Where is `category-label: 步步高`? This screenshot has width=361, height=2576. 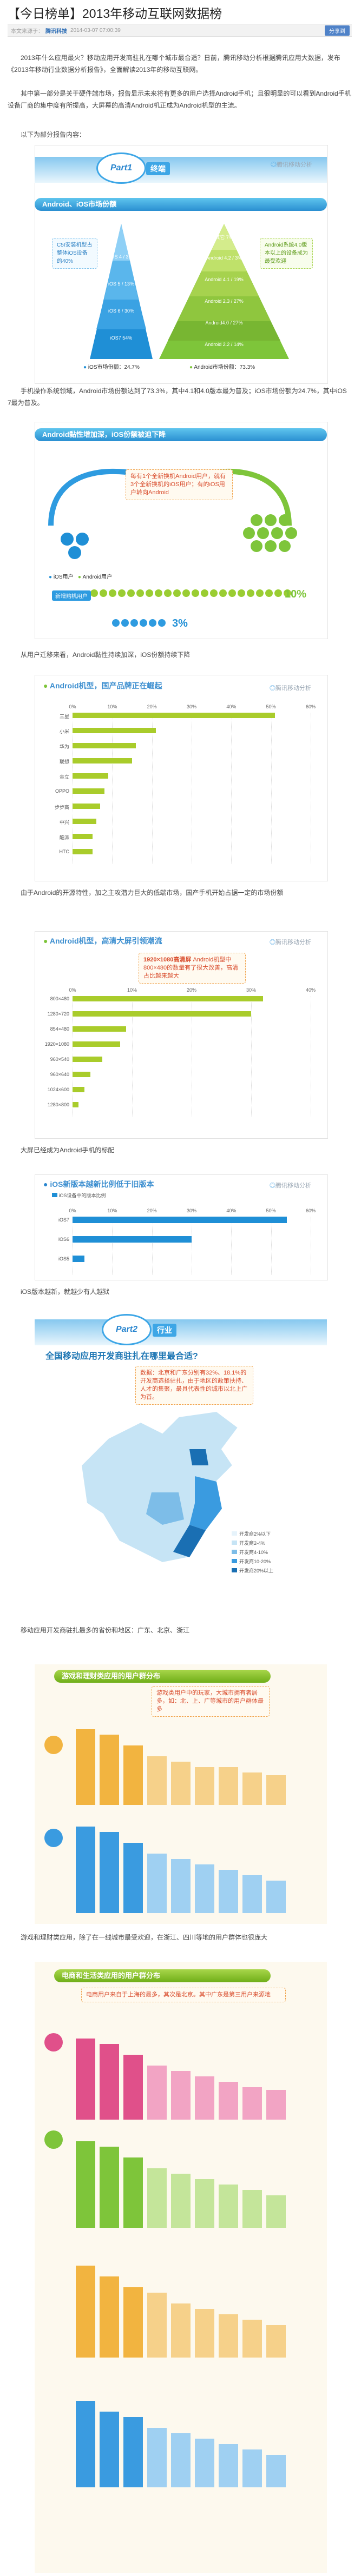
category-label: 步步高 is located at coordinates (61, 807).